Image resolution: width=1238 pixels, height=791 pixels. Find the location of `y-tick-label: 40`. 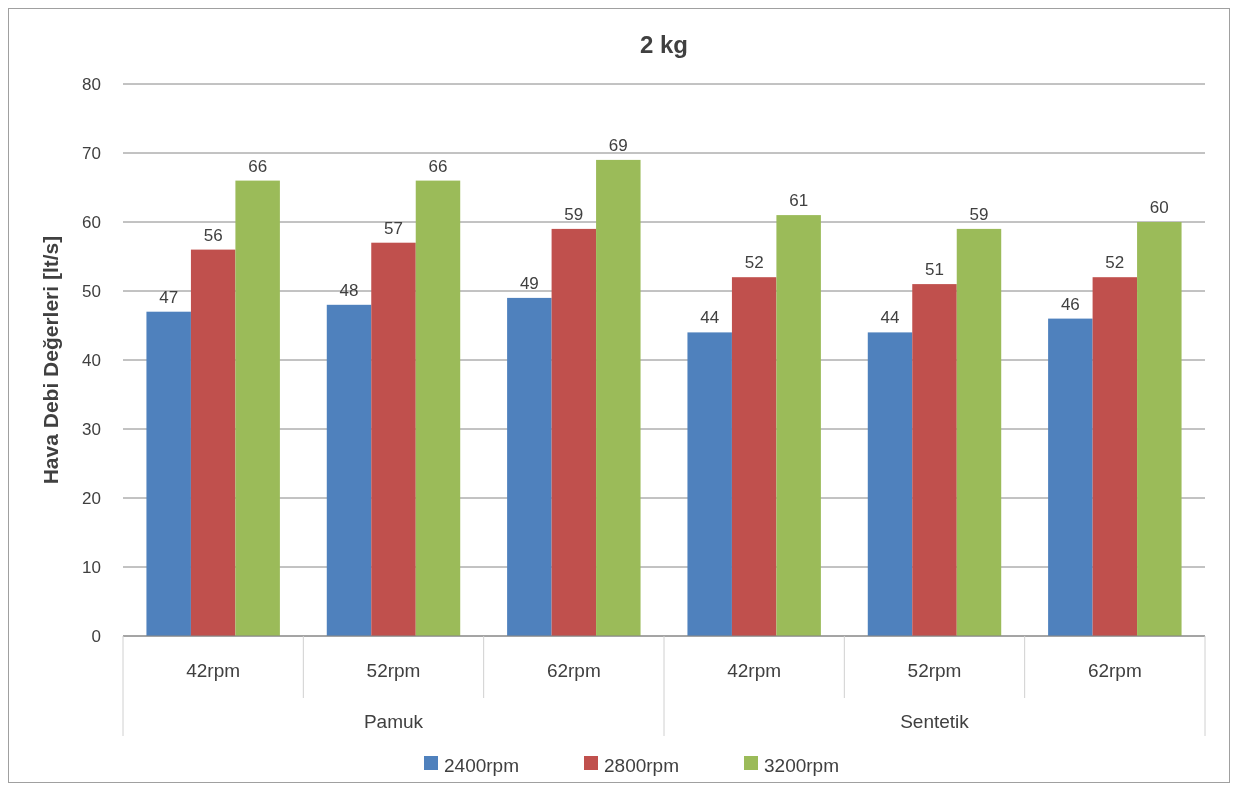

y-tick-label: 40 is located at coordinates (91, 360).